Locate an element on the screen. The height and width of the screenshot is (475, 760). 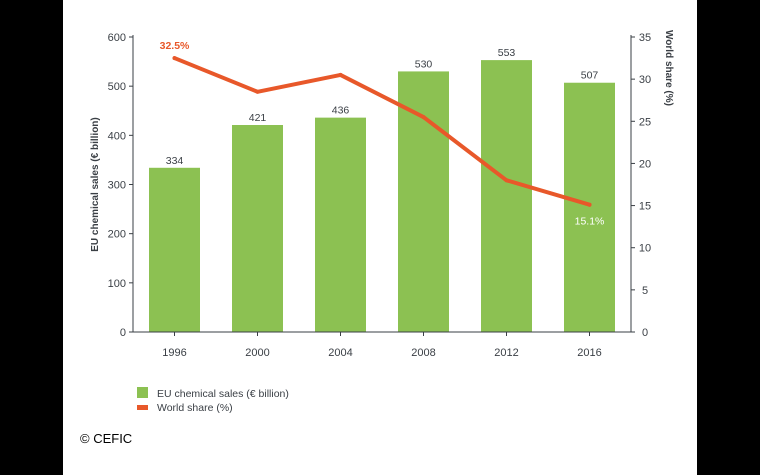
world-share-point-2000 is located at coordinates (257, 91).